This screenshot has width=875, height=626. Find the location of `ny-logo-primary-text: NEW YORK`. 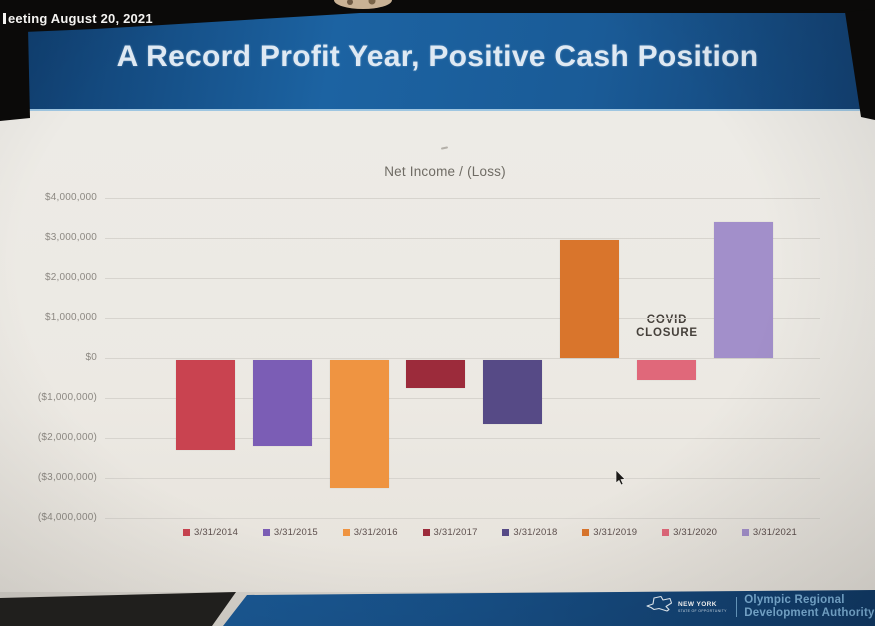

ny-logo-primary-text: NEW YORK is located at coordinates (697, 604).